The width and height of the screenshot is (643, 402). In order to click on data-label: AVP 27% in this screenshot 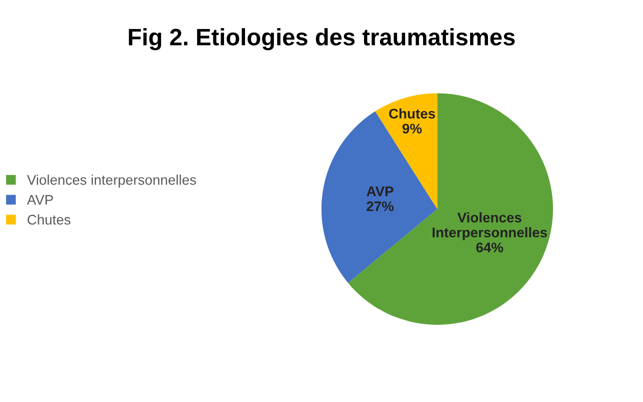, I will do `click(380, 199)`.